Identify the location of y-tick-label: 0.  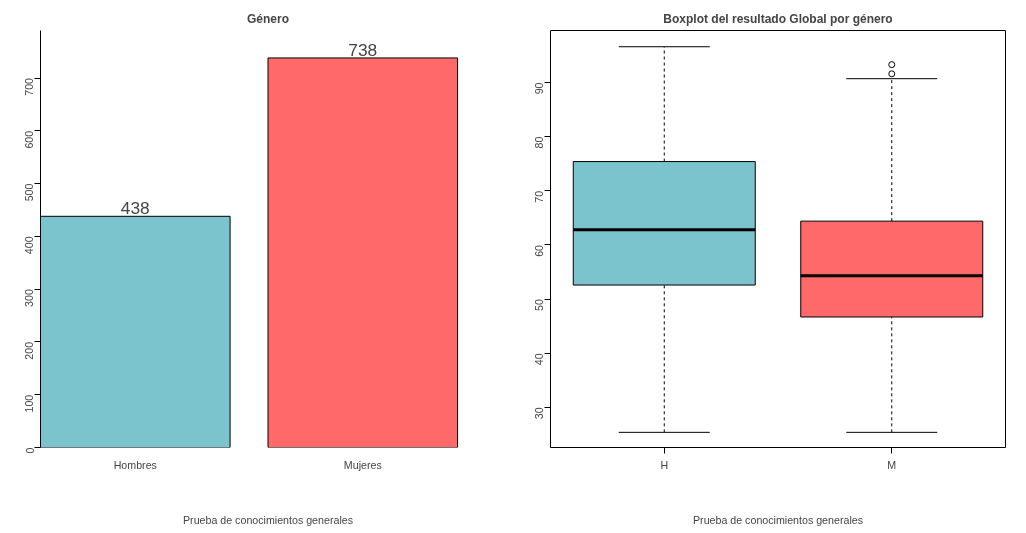
(29, 450).